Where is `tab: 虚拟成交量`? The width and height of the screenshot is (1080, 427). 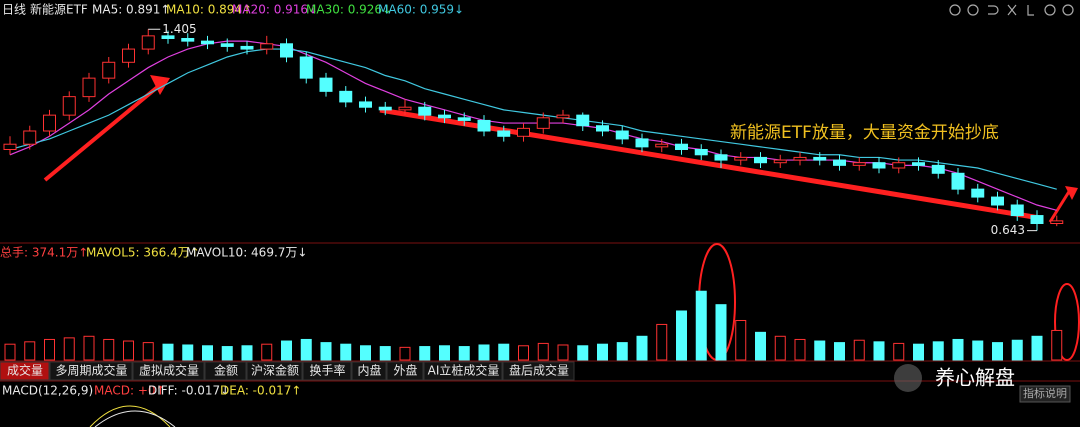
tab: 虚拟成交量 is located at coordinates (169, 370).